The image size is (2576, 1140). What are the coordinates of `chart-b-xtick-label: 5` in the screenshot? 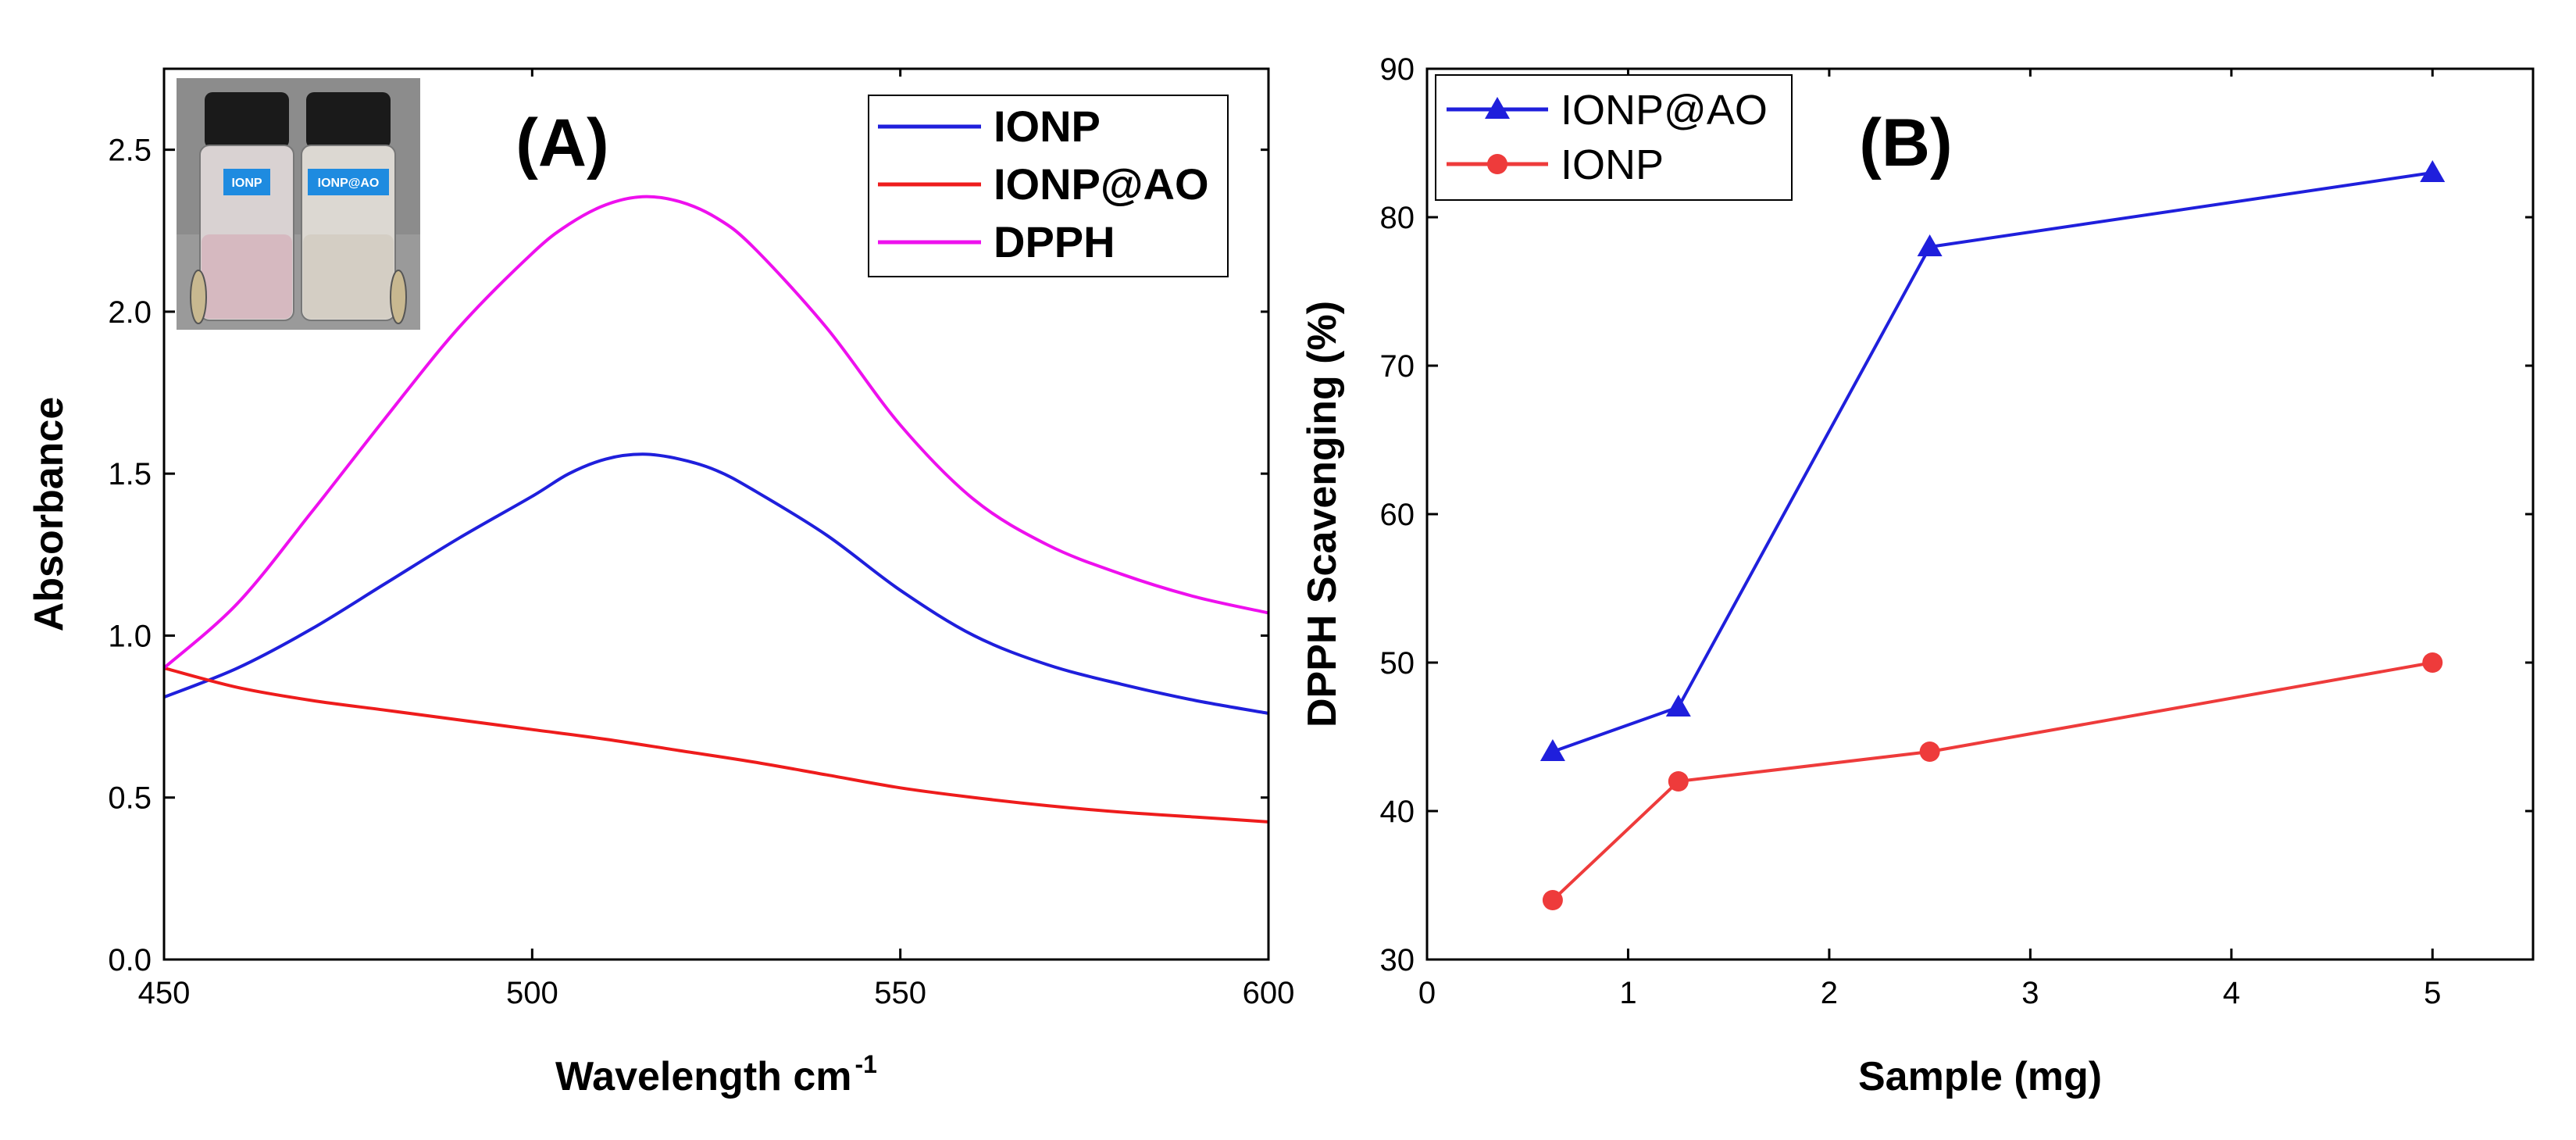 It's located at (2432, 993).